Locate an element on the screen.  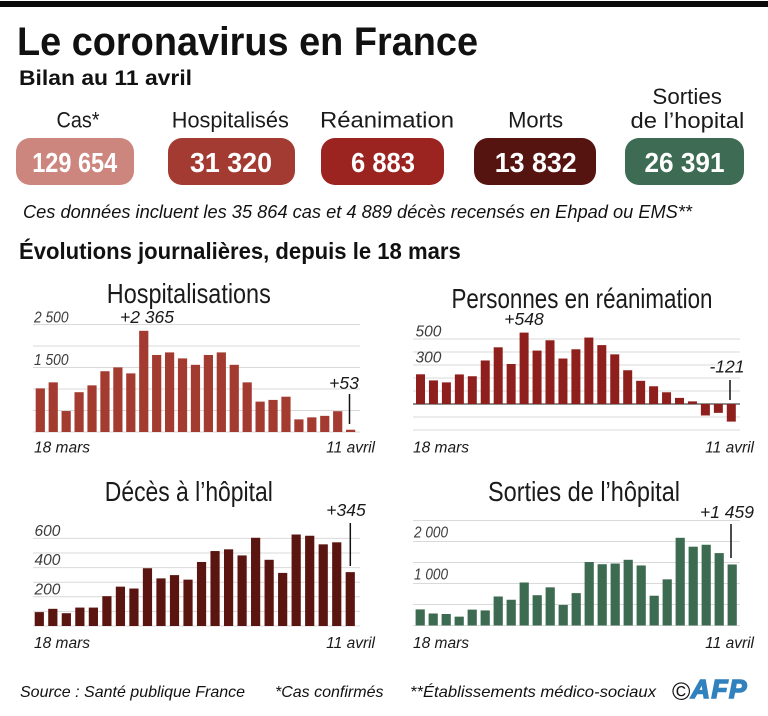
svg-text: 600 is located at coordinates (48, 531).